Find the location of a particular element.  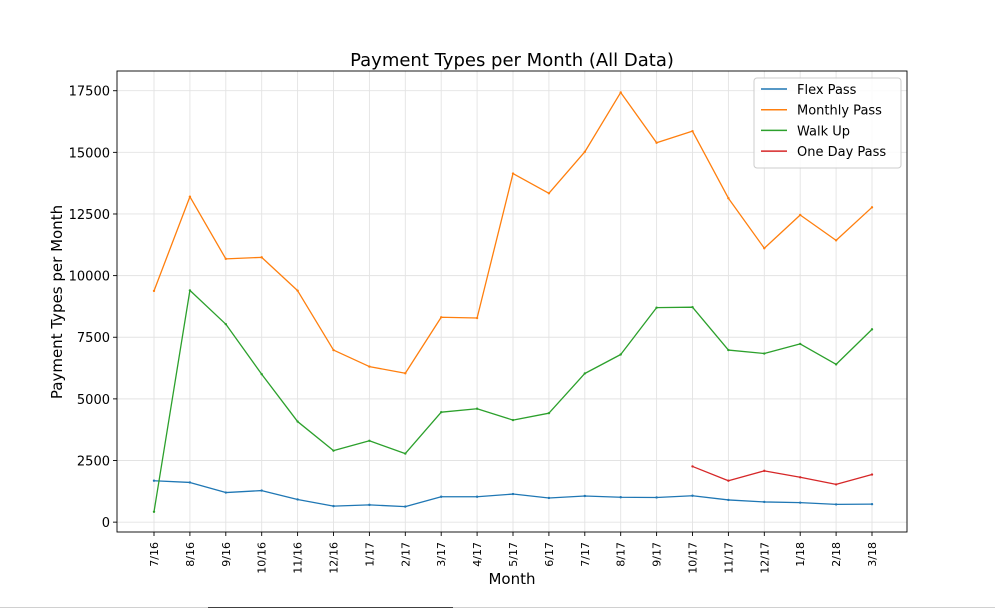

x-tick-label: 5/17 is located at coordinates (513, 554).